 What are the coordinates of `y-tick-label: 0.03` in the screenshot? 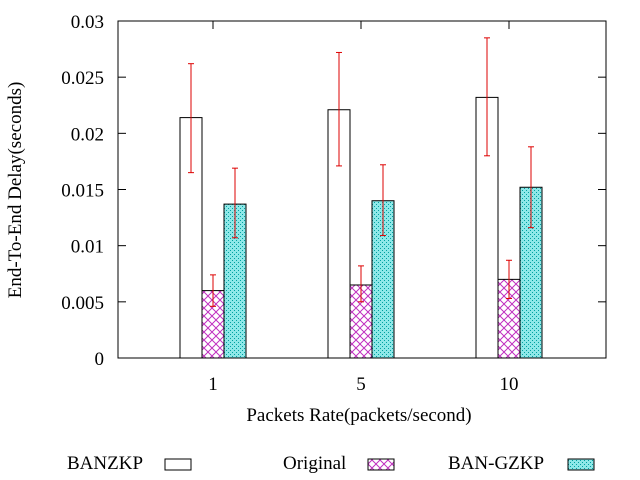 It's located at (87, 22).